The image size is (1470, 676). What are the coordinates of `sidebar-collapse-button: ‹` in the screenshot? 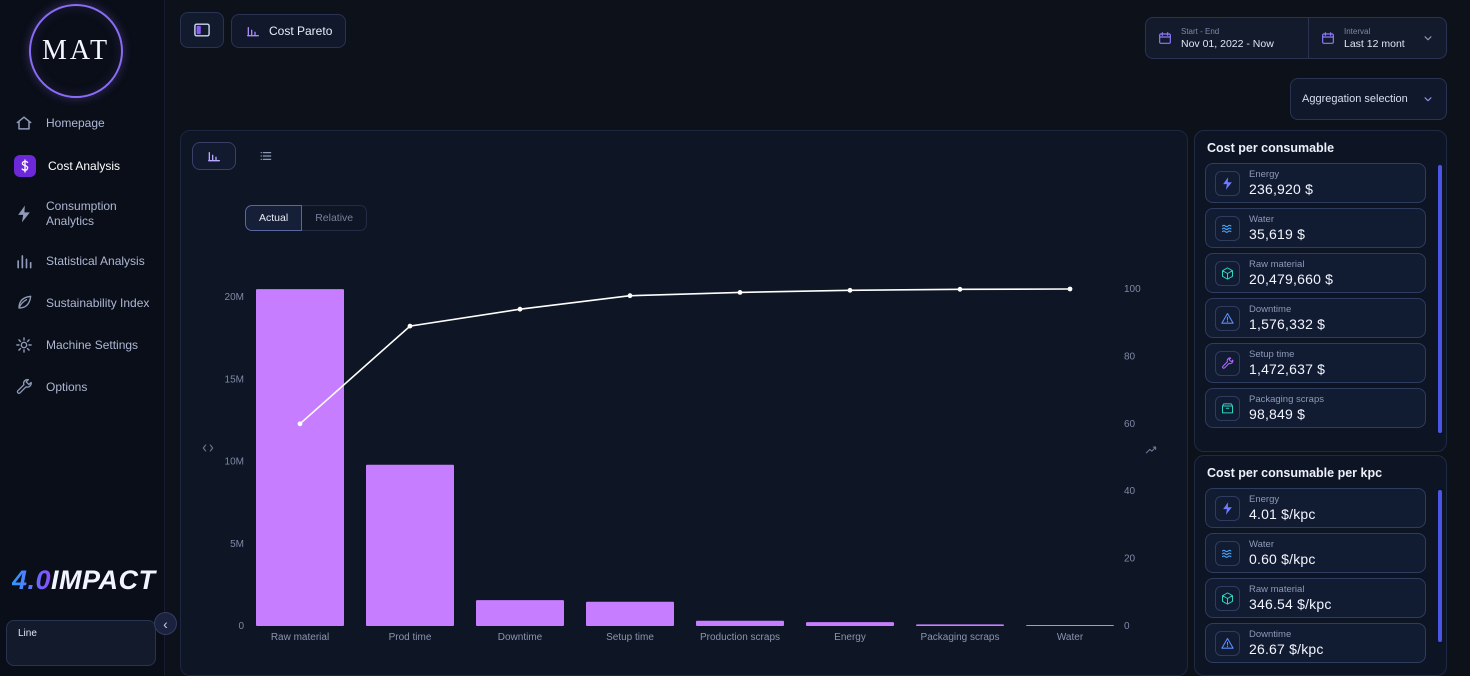 It's located at (165, 623).